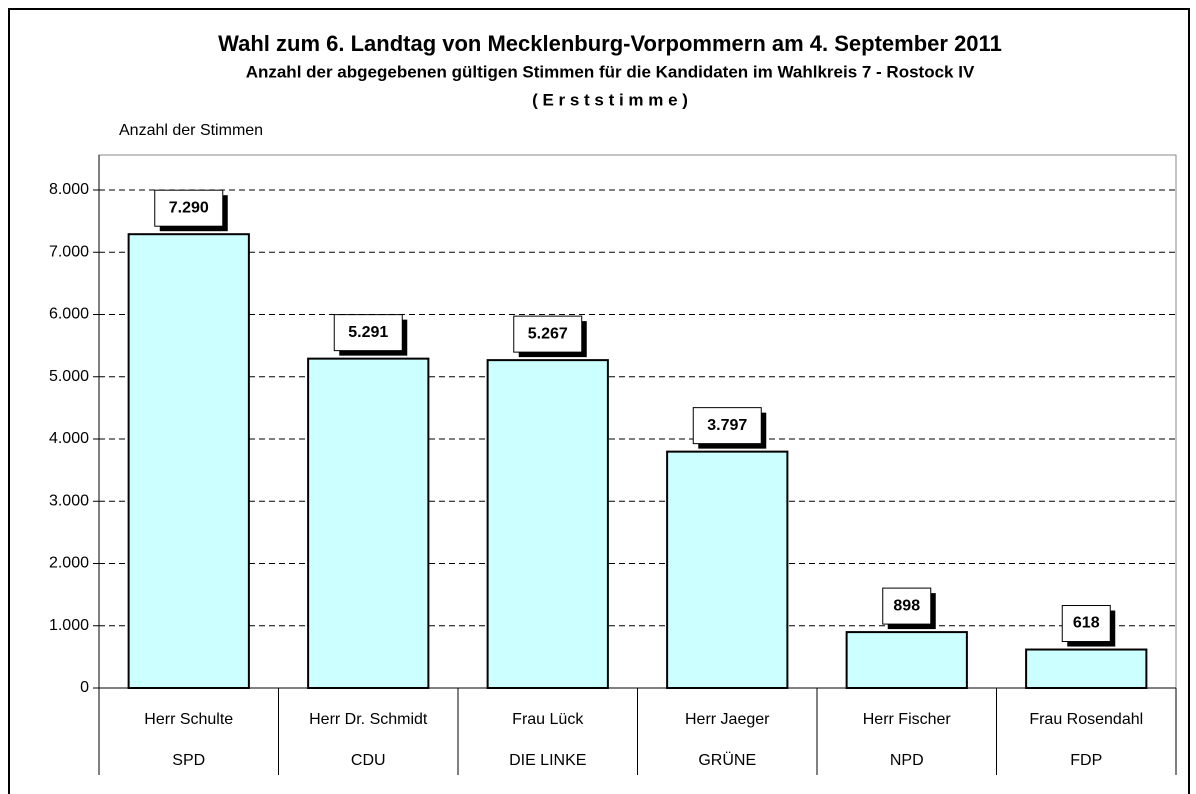 Image resolution: width=1196 pixels, height=794 pixels. I want to click on value-label: 5.291, so click(368, 332).